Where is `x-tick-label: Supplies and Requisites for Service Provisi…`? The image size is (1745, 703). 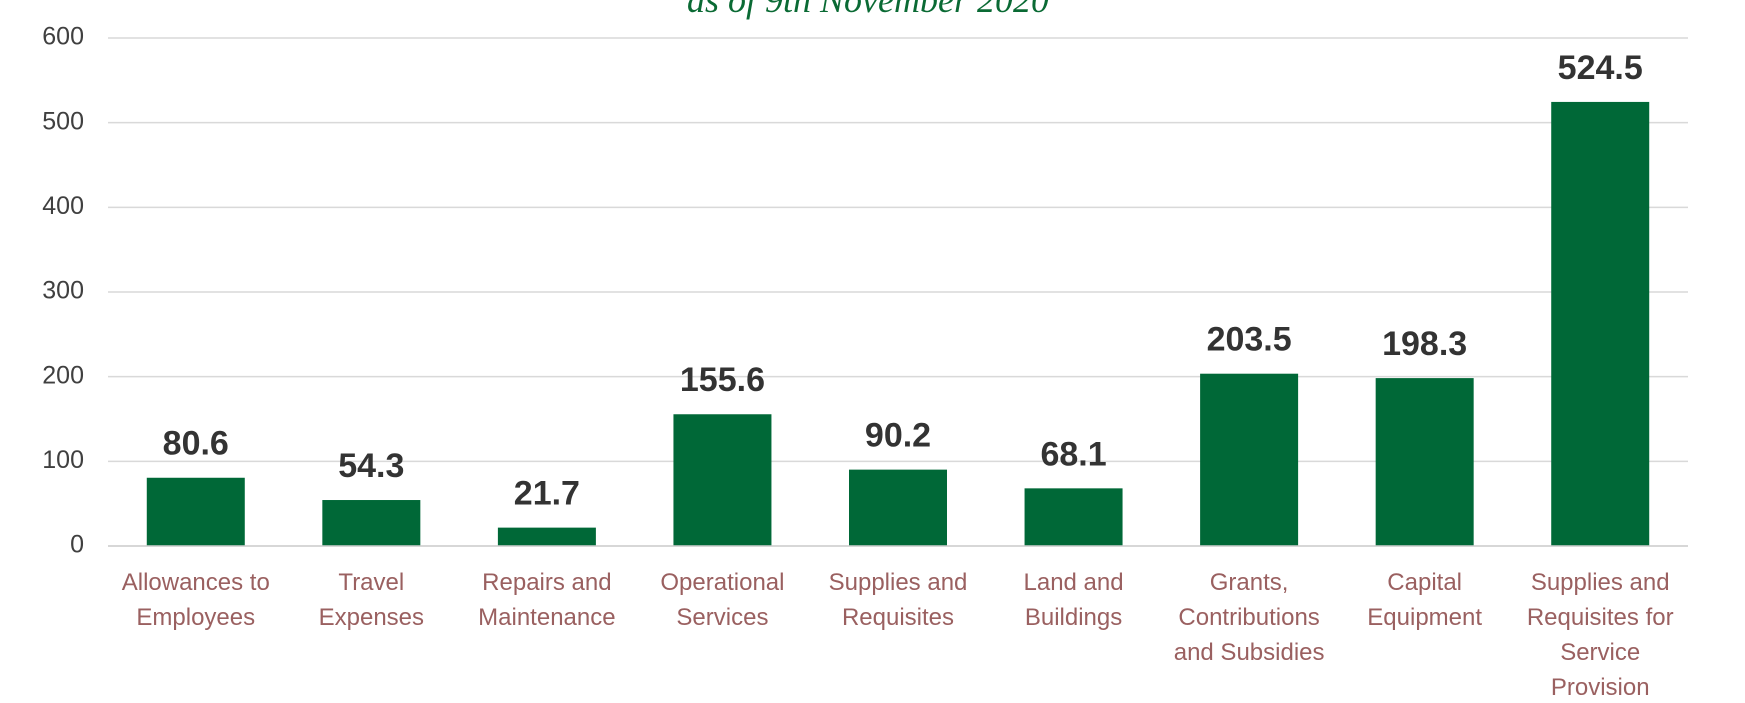 x-tick-label: Supplies and Requisites for Service Provisi… is located at coordinates (1600, 635).